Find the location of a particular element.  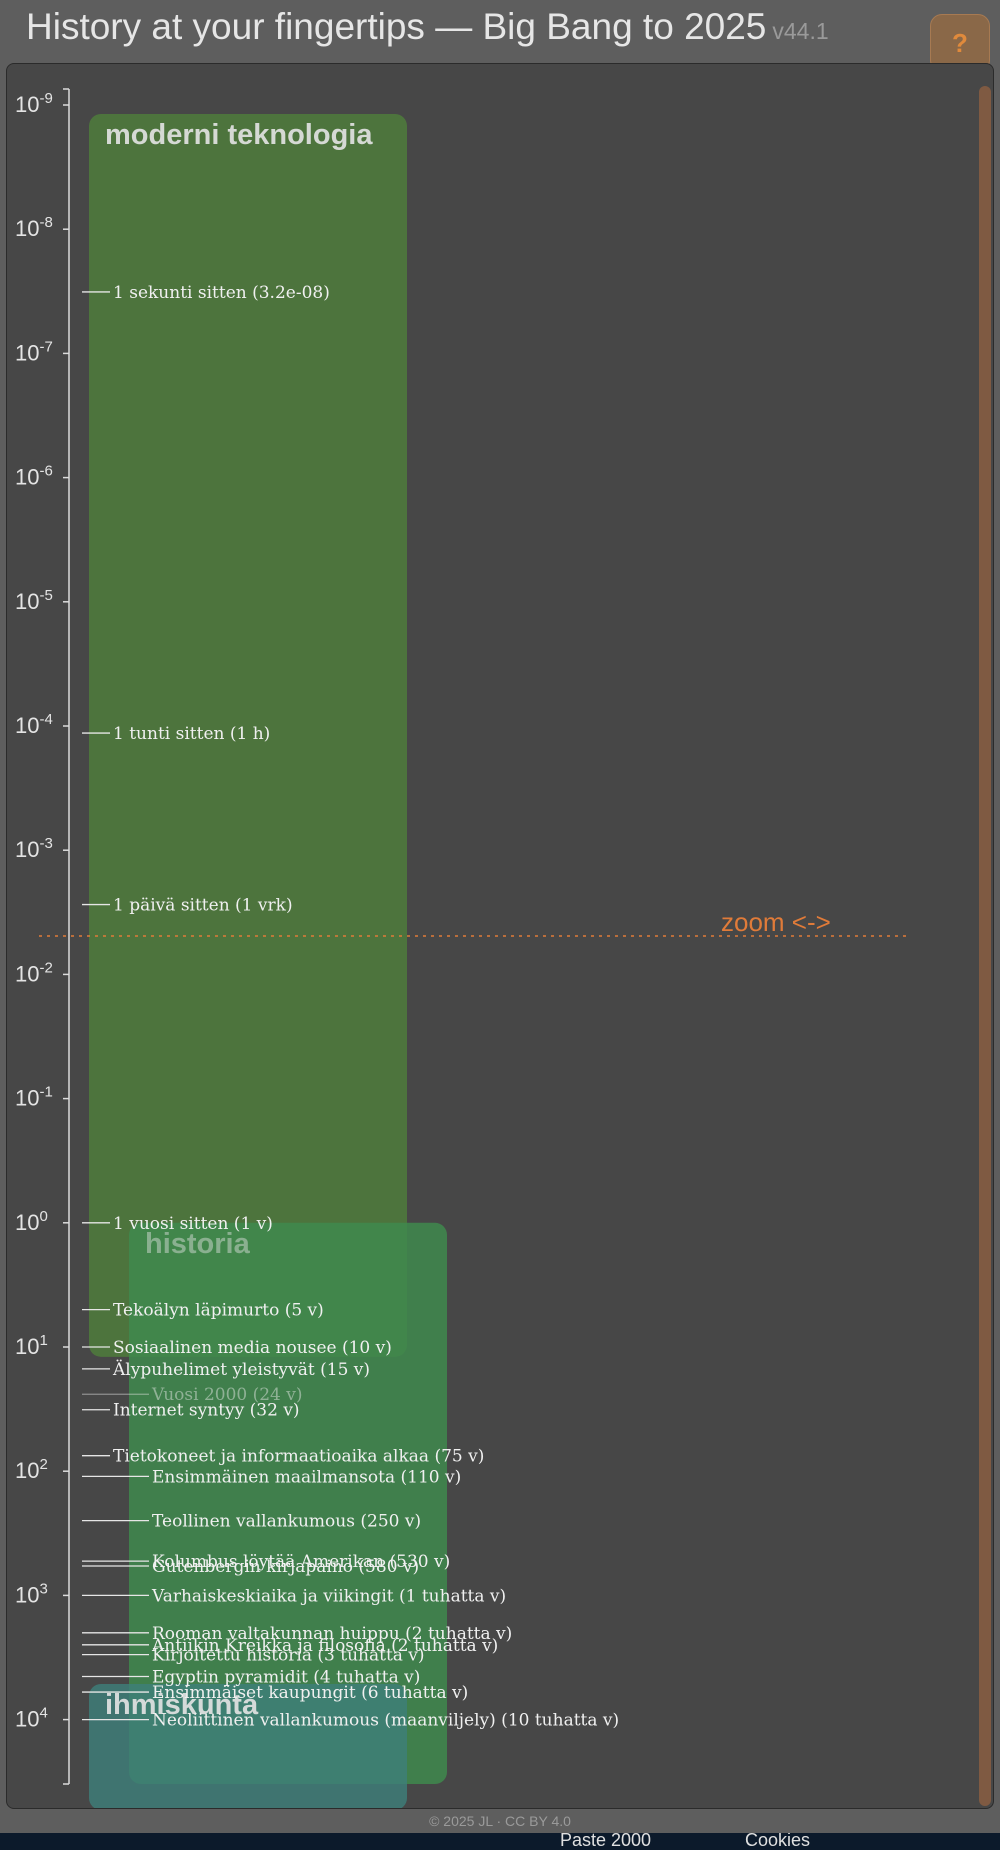

y-tick-label-5: 10⁻⁴ is located at coordinates (34, 724).